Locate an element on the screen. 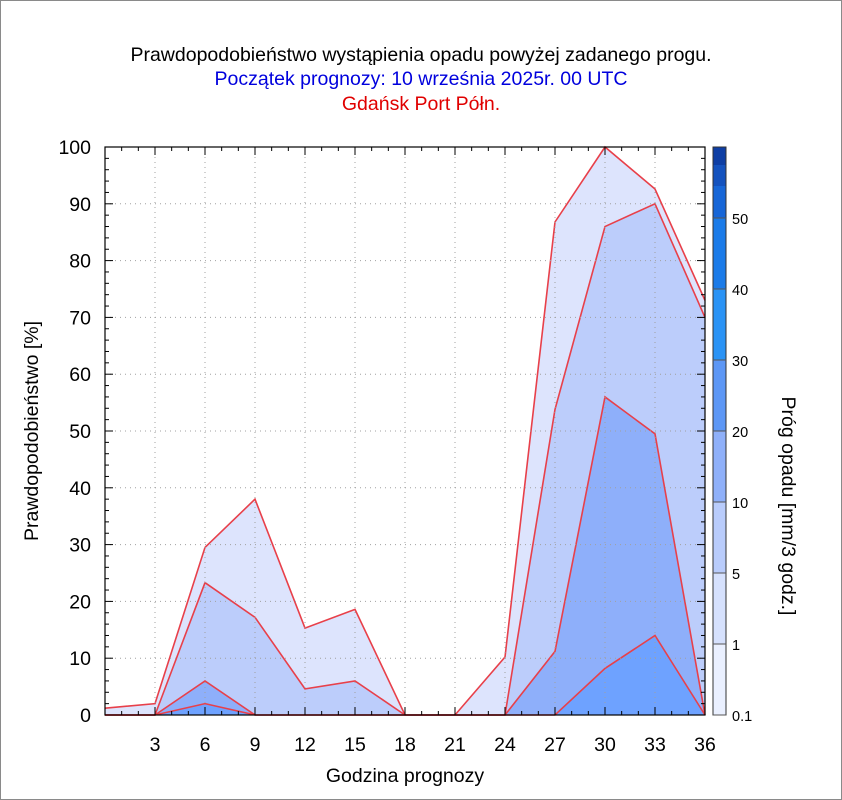  colorbar-tick-label: 5 is located at coordinates (736, 575).